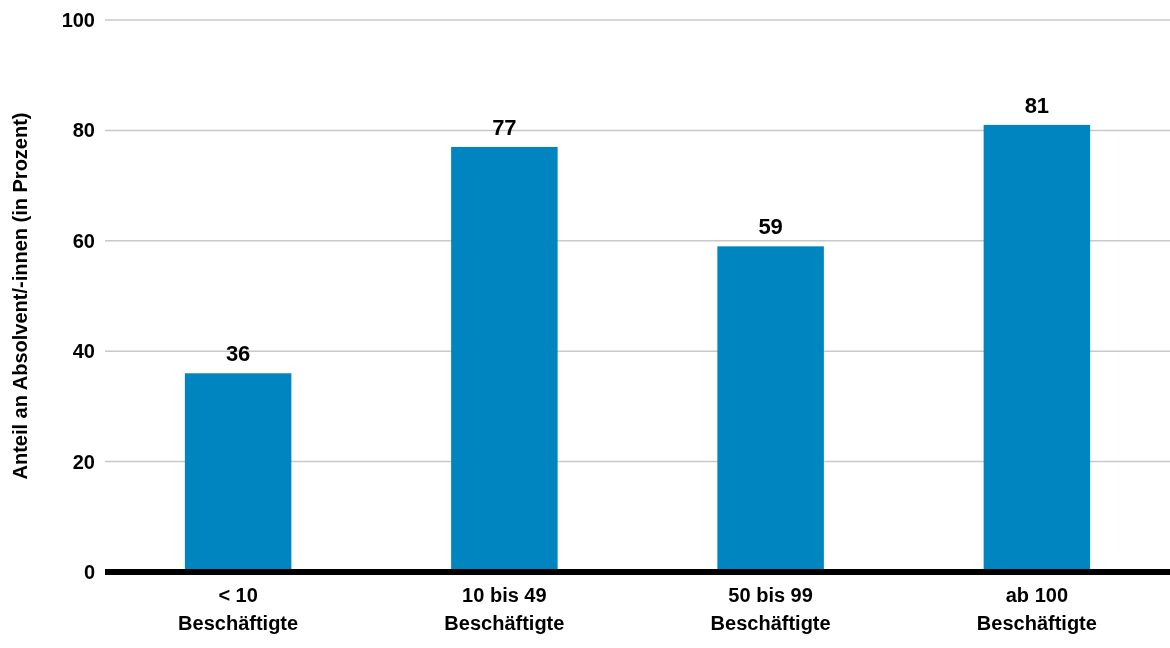 The image size is (1170, 648). What do you see at coordinates (770, 227) in the screenshot?
I see `data-label: 59` at bounding box center [770, 227].